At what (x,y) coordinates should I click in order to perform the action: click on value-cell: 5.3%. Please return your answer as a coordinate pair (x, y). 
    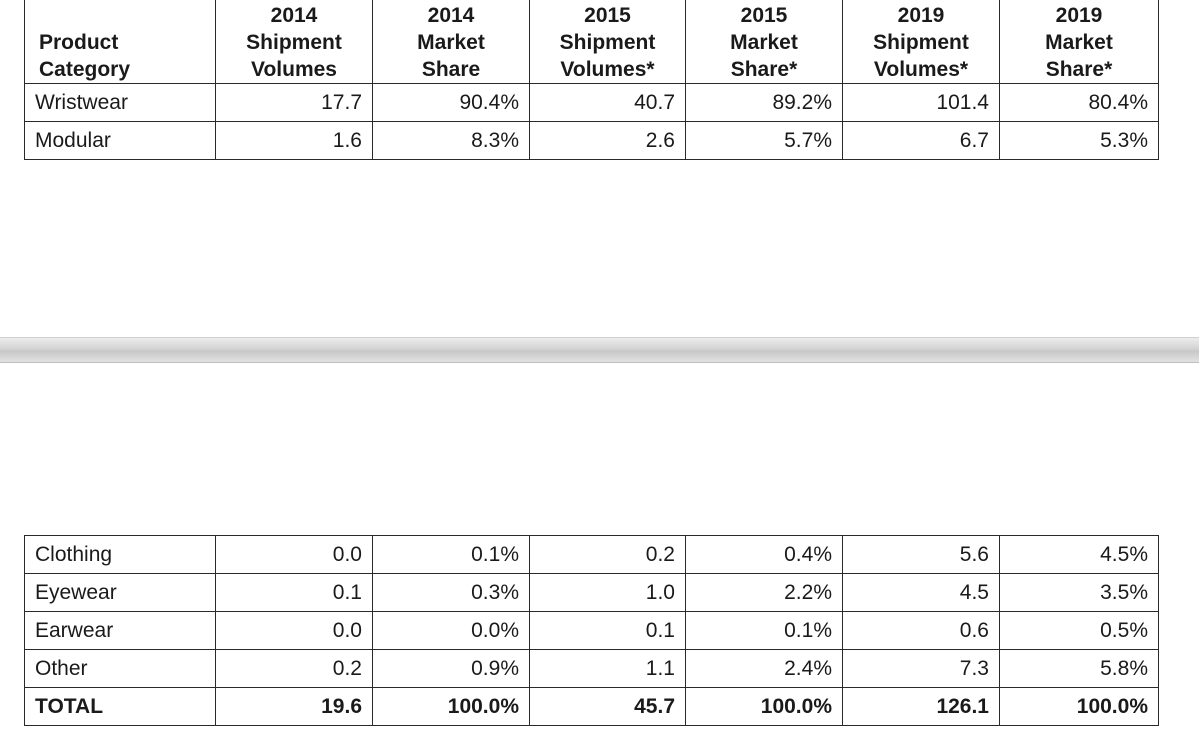
    Looking at the image, I should click on (1079, 140).